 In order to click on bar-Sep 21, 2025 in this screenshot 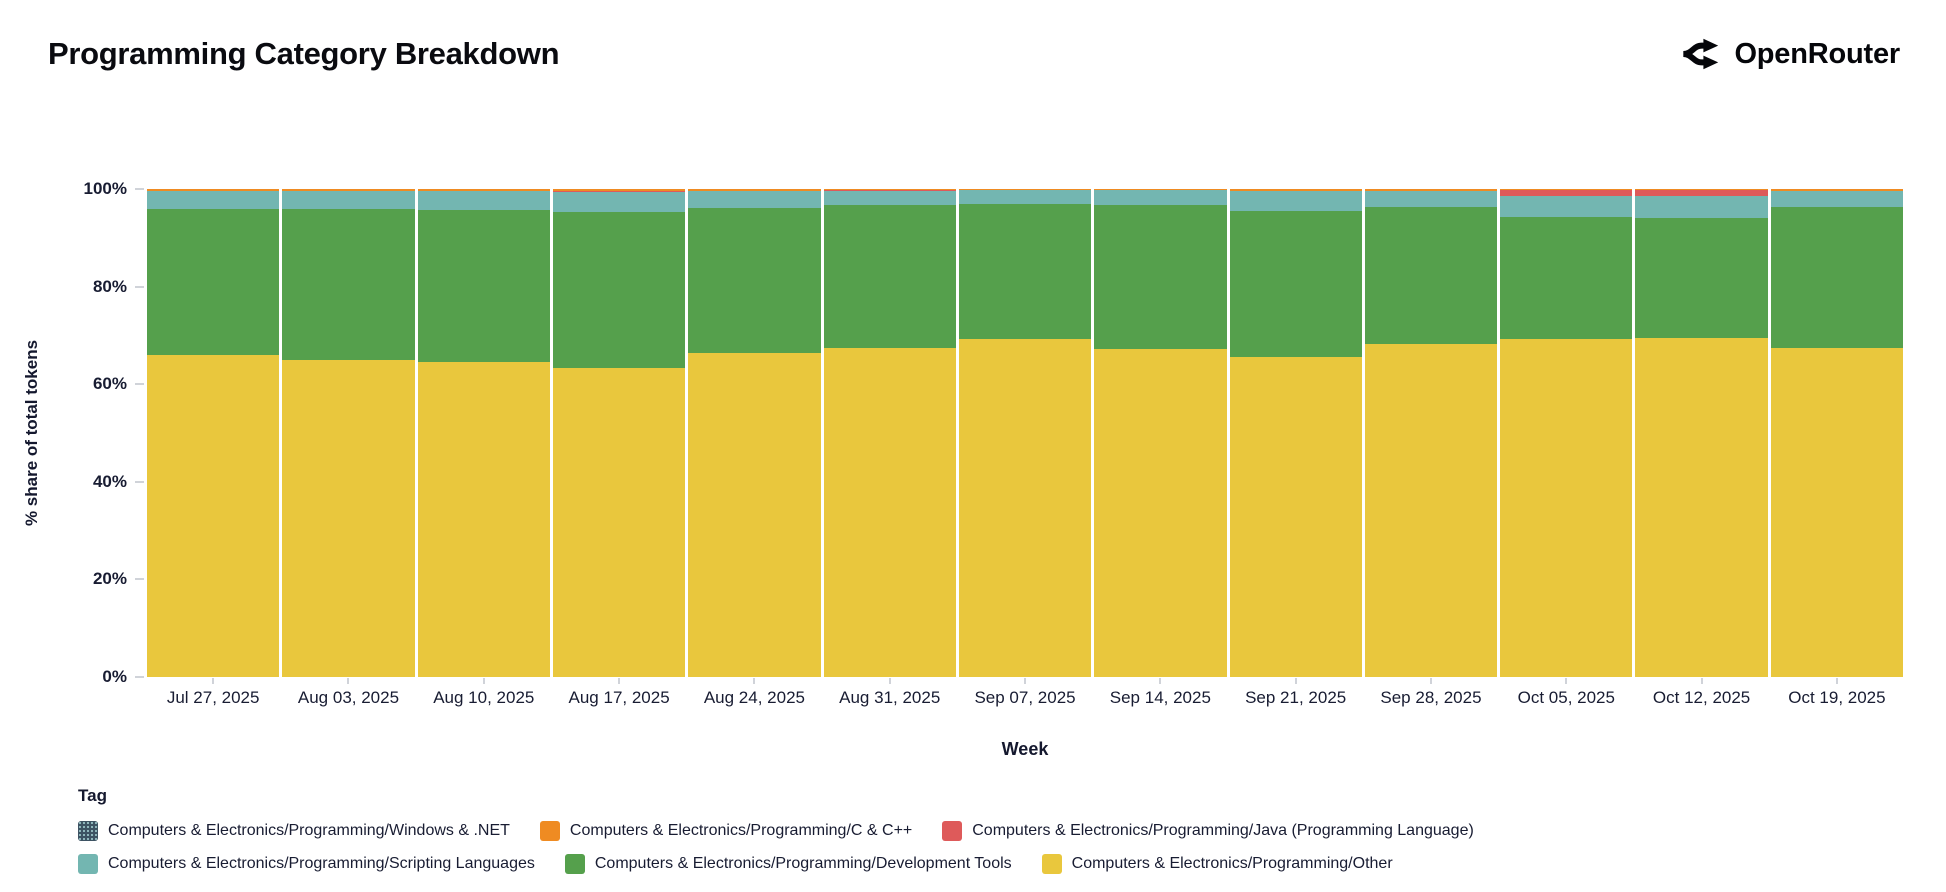, I will do `click(1295, 433)`.